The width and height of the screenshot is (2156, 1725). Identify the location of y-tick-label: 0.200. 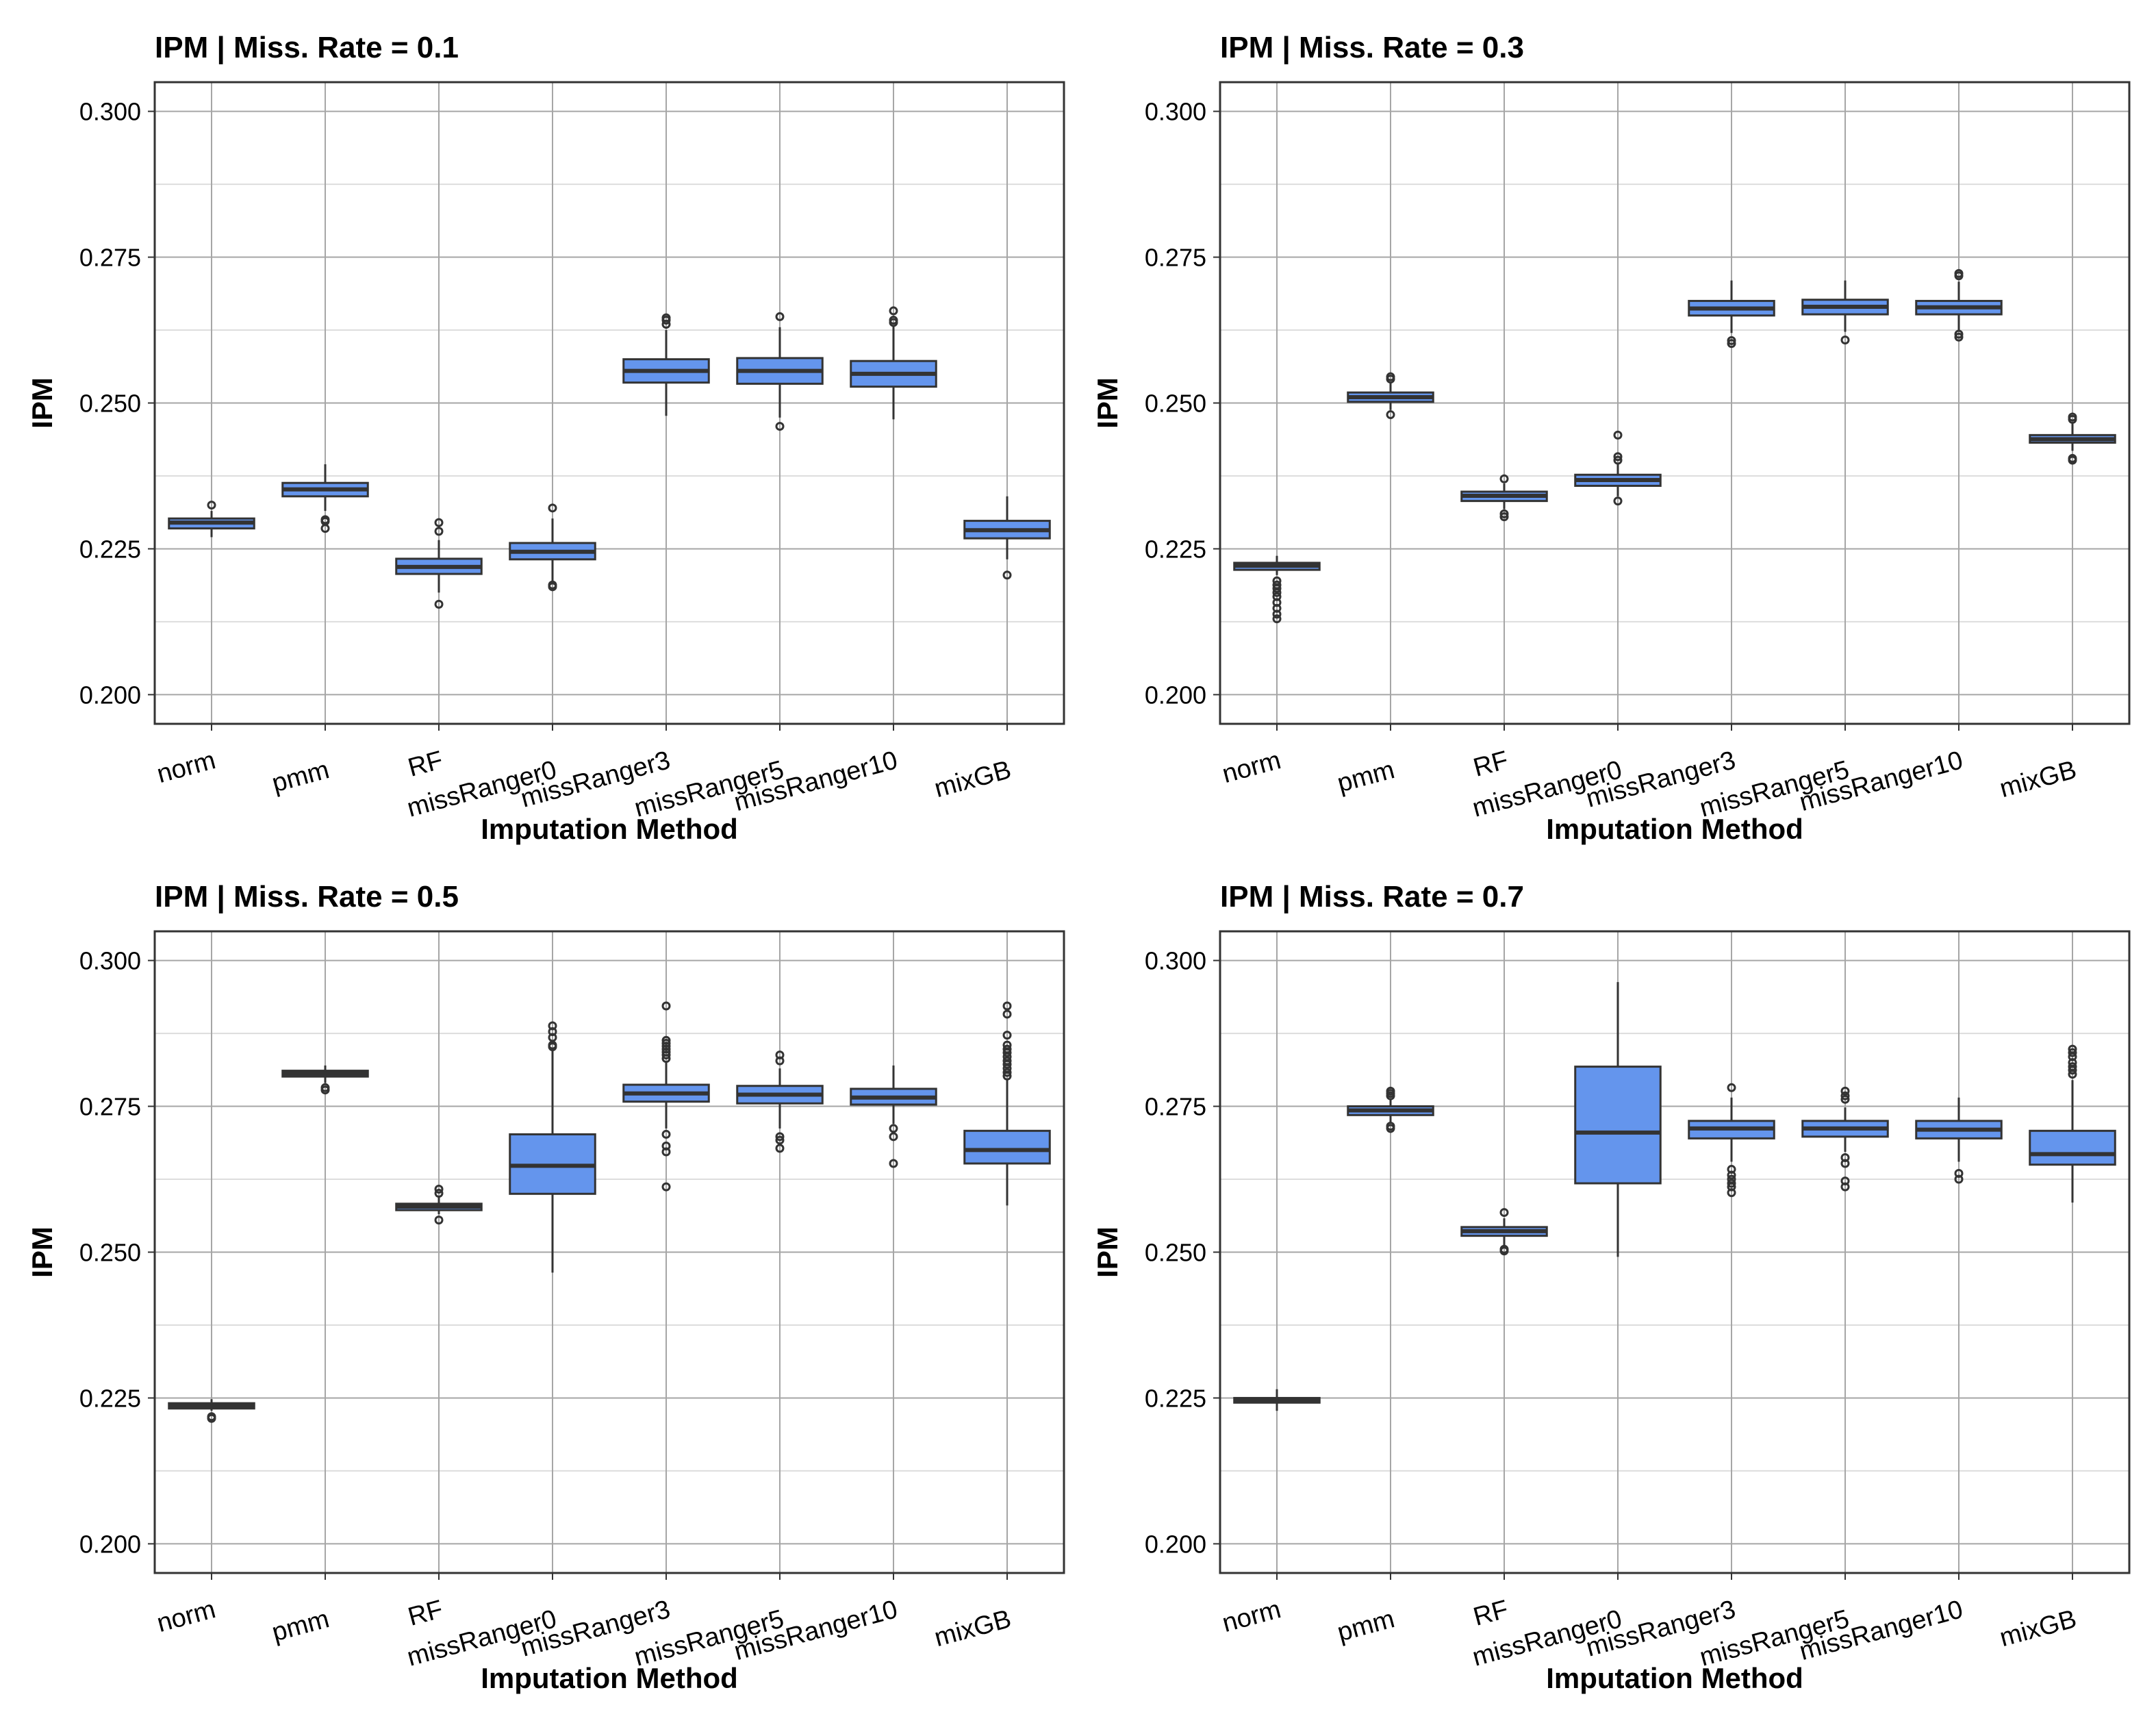
(110, 1544).